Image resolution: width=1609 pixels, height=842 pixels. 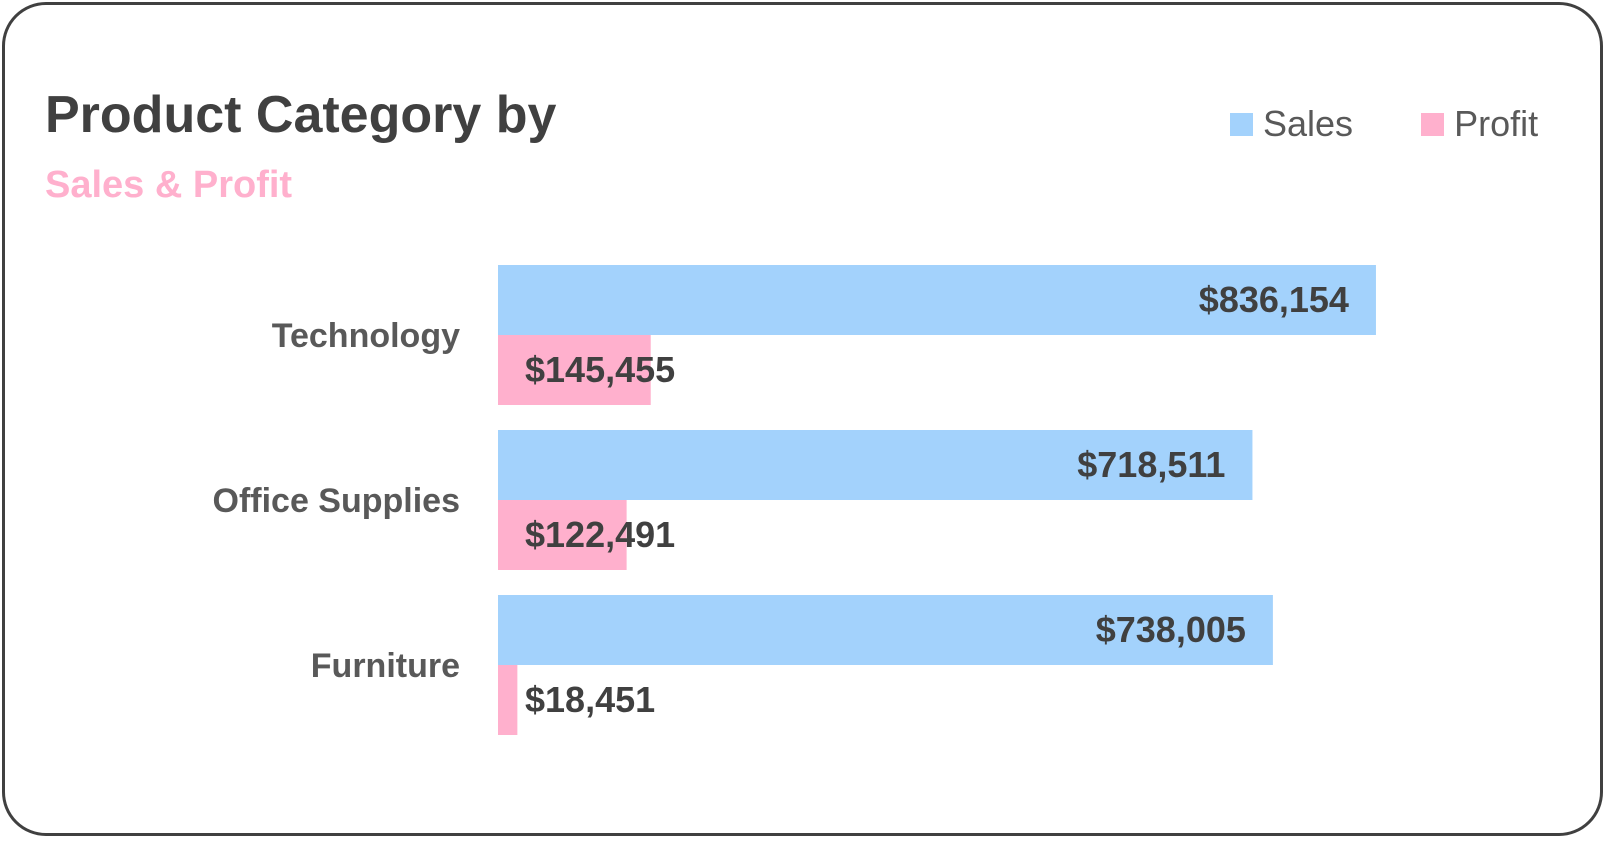 I want to click on legend-swatch-profit, so click(x=1433, y=124).